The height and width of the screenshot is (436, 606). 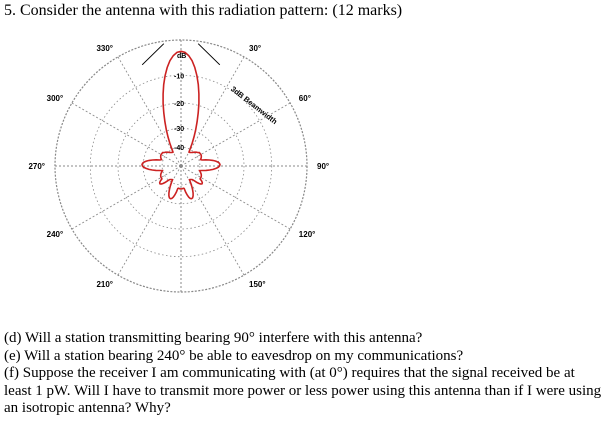 I want to click on polar-ring, so click(x=181, y=166).